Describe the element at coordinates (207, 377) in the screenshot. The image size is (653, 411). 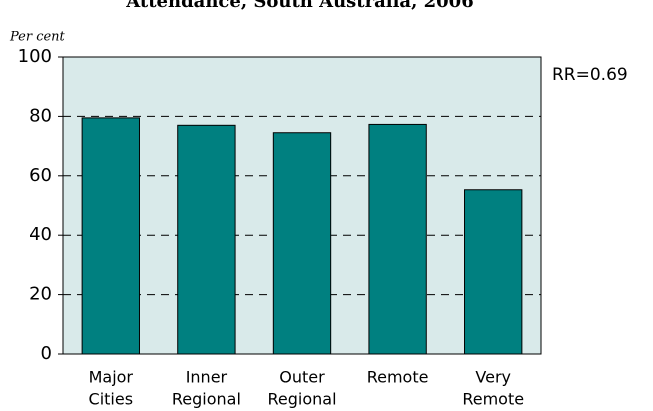
I see `x-tick-label: Inner` at that location.